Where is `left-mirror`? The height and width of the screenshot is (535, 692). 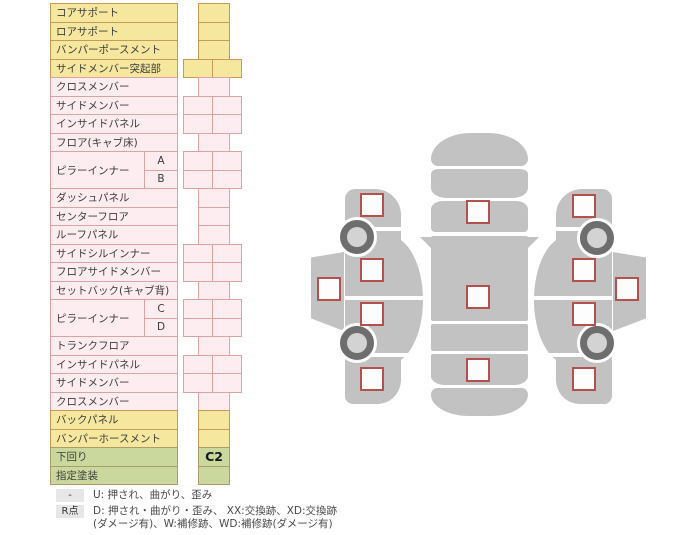 left-mirror is located at coordinates (426, 243).